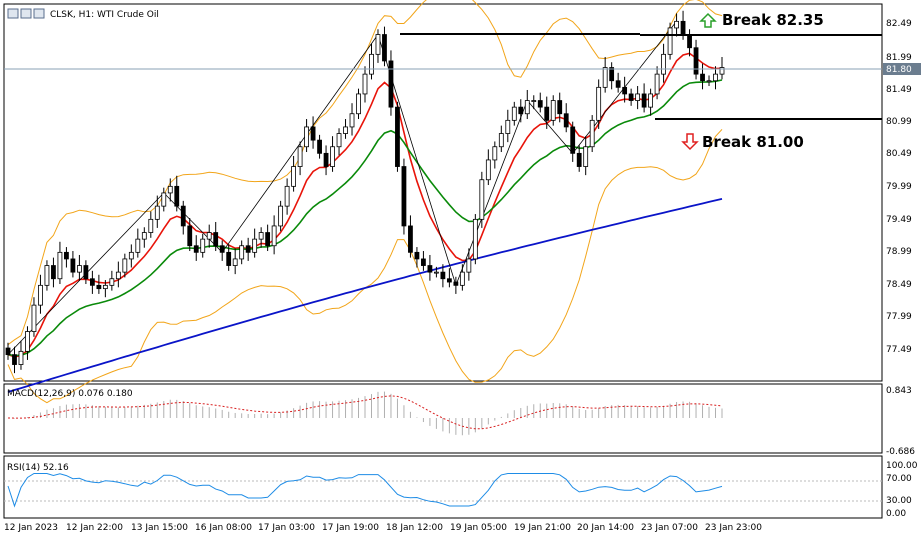  What do you see at coordinates (31, 528) in the screenshot?
I see `time-tick: 12 Jan 2023` at bounding box center [31, 528].